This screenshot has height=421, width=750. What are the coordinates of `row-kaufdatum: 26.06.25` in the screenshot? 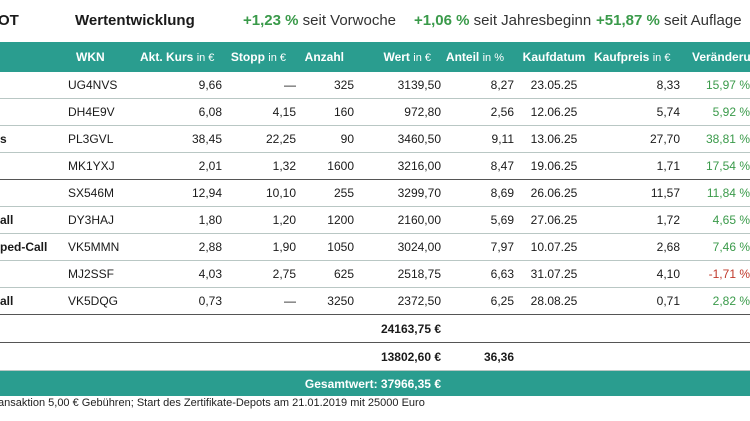 It's located at (554, 193).